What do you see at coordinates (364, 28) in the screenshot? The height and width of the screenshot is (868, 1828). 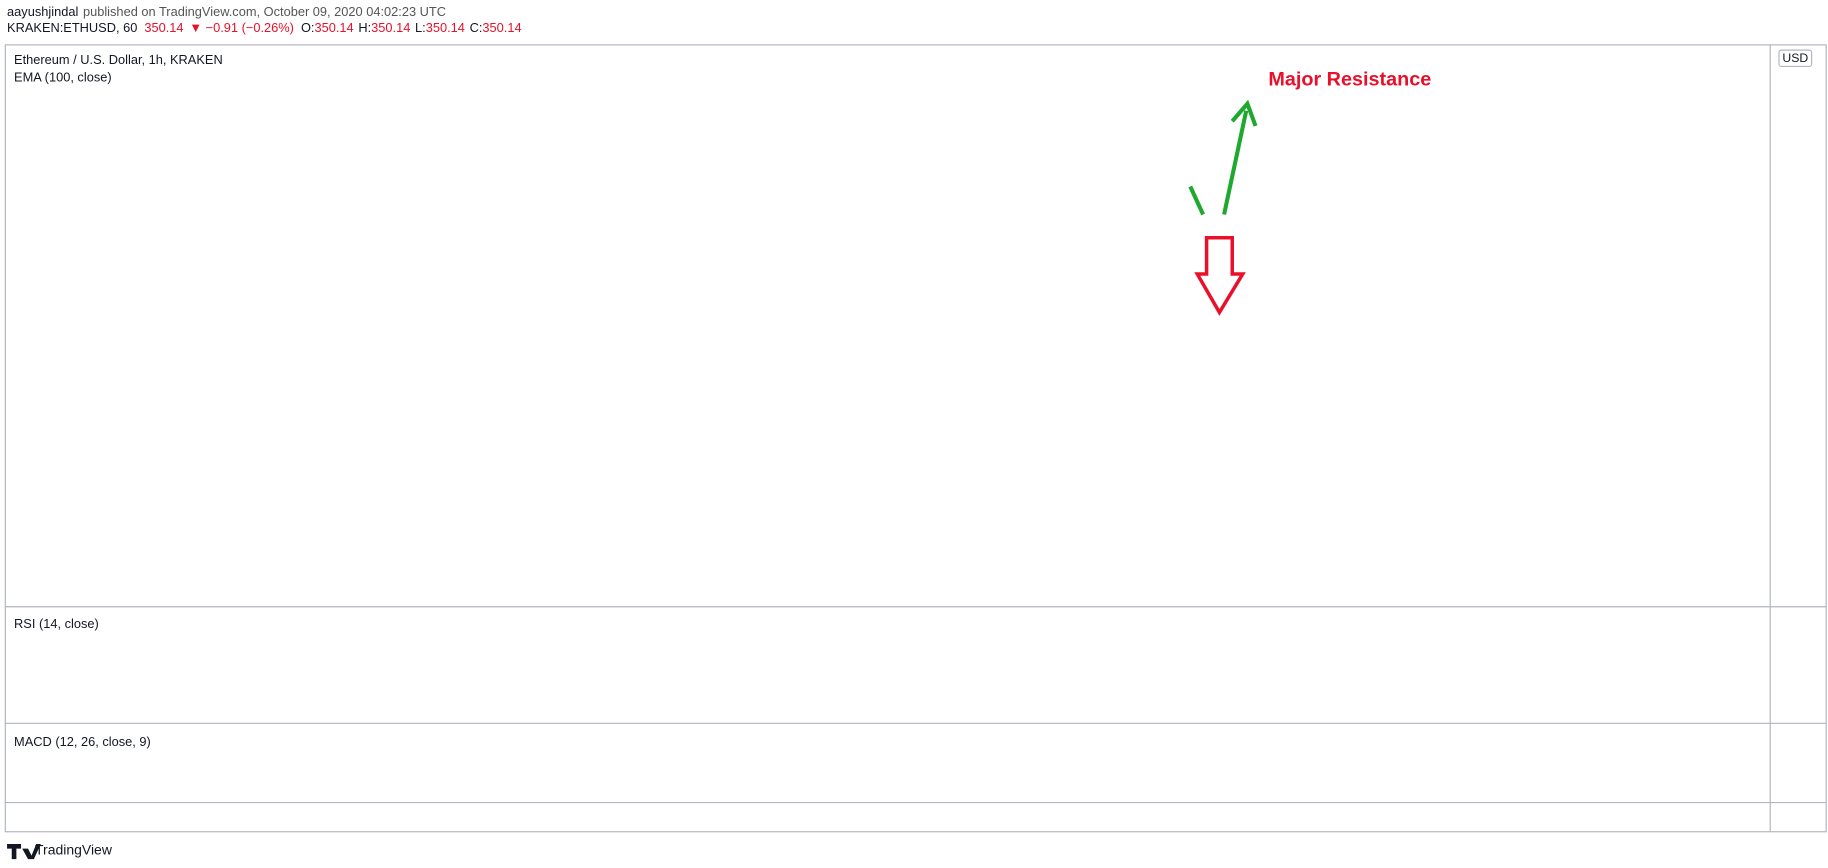 I see `high-label: H:` at bounding box center [364, 28].